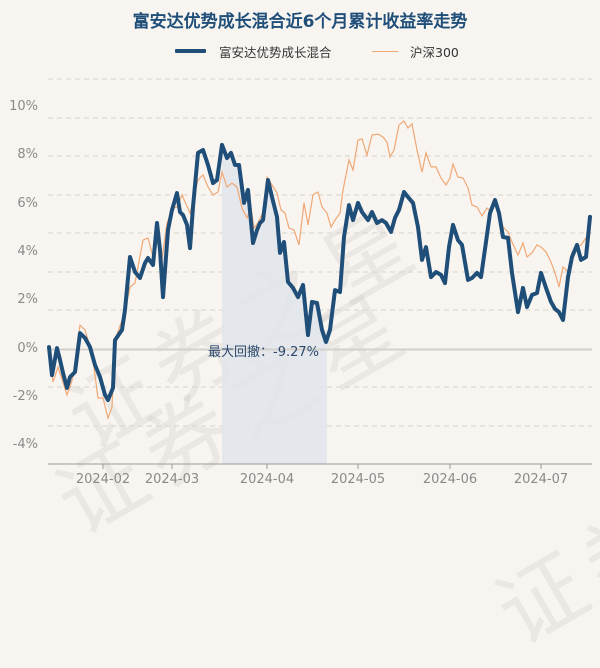 This screenshot has width=600, height=668. What do you see at coordinates (23, 106) in the screenshot?
I see `y-tick-label: 10%` at bounding box center [23, 106].